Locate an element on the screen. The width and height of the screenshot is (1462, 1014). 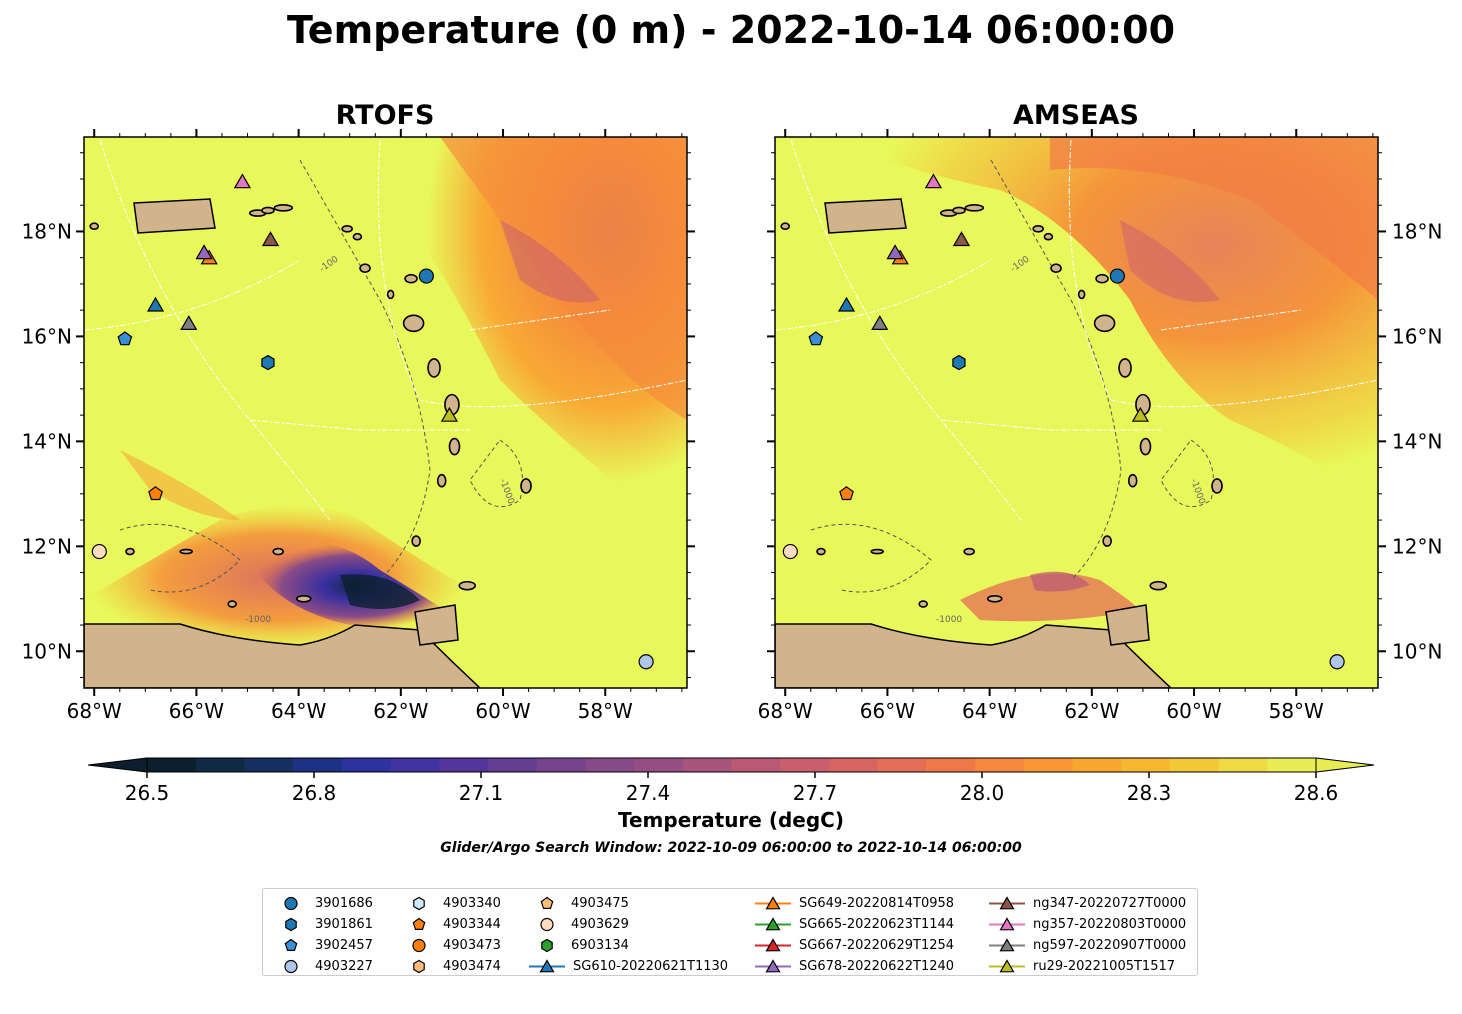
cool-upwelling-core is located at coordinates (380, 591).